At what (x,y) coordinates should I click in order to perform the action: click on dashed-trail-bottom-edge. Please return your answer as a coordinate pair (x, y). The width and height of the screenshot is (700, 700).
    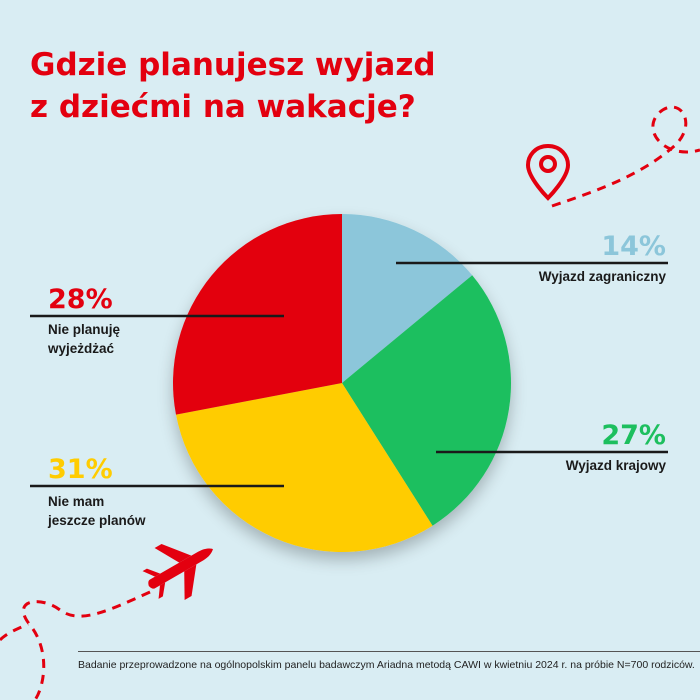
    Looking at the image, I should click on (14, 632).